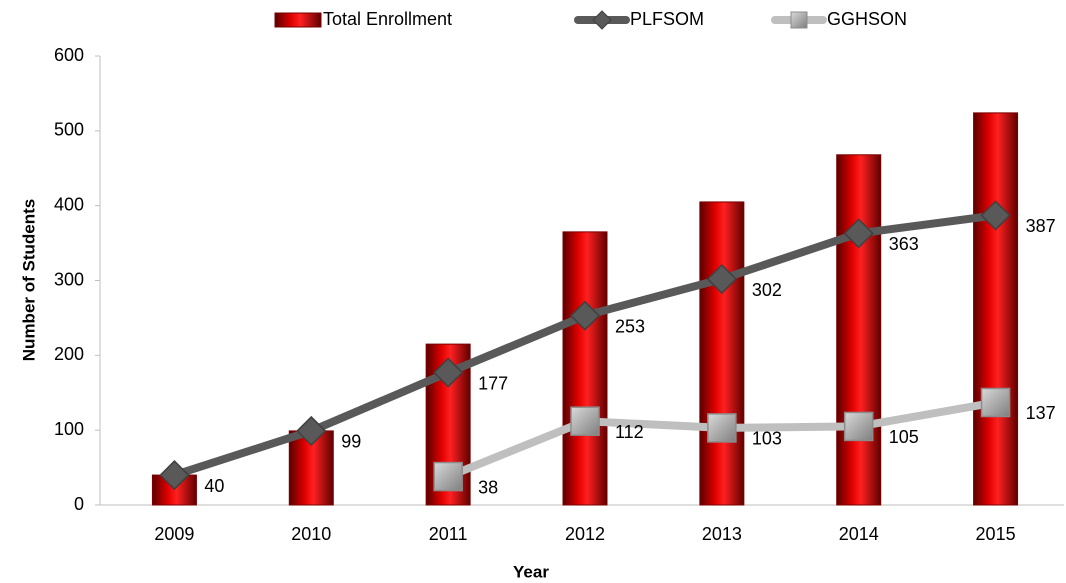 Image resolution: width=1066 pixels, height=583 pixels. What do you see at coordinates (859, 534) in the screenshot?
I see `x-tick-label: 2014` at bounding box center [859, 534].